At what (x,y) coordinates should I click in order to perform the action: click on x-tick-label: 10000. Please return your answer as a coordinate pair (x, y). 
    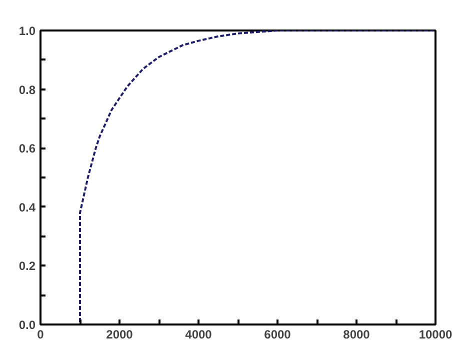
    Looking at the image, I should click on (435, 335).